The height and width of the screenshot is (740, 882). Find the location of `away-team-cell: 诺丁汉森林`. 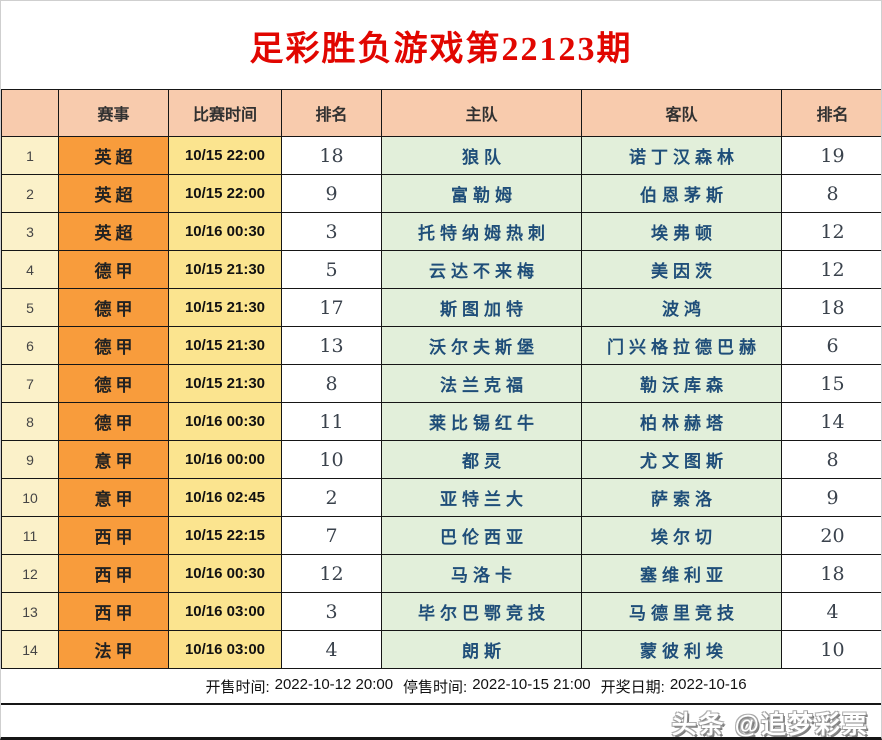

away-team-cell: 诺丁汉森林 is located at coordinates (681, 155).